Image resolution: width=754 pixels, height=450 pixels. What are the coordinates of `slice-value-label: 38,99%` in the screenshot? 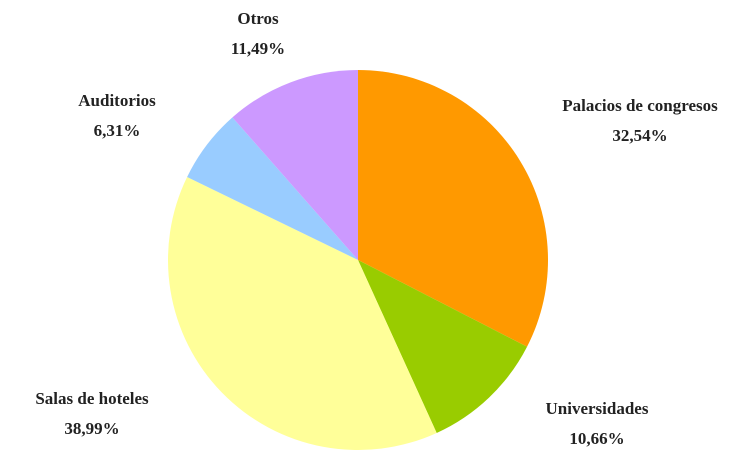 It's located at (91, 428).